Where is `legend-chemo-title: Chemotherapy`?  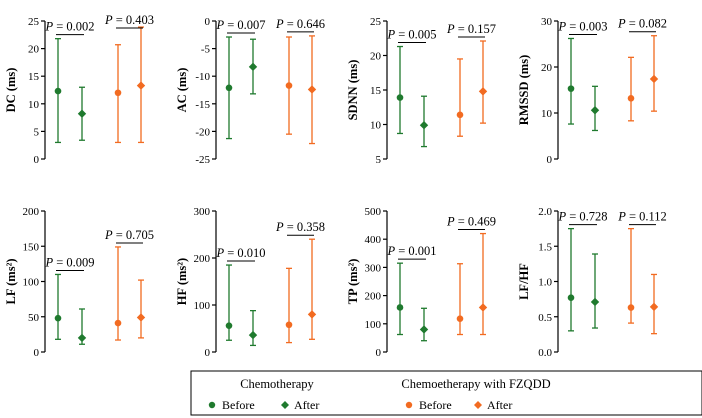 legend-chemo-title: Chemotherapy is located at coordinates (277, 384).